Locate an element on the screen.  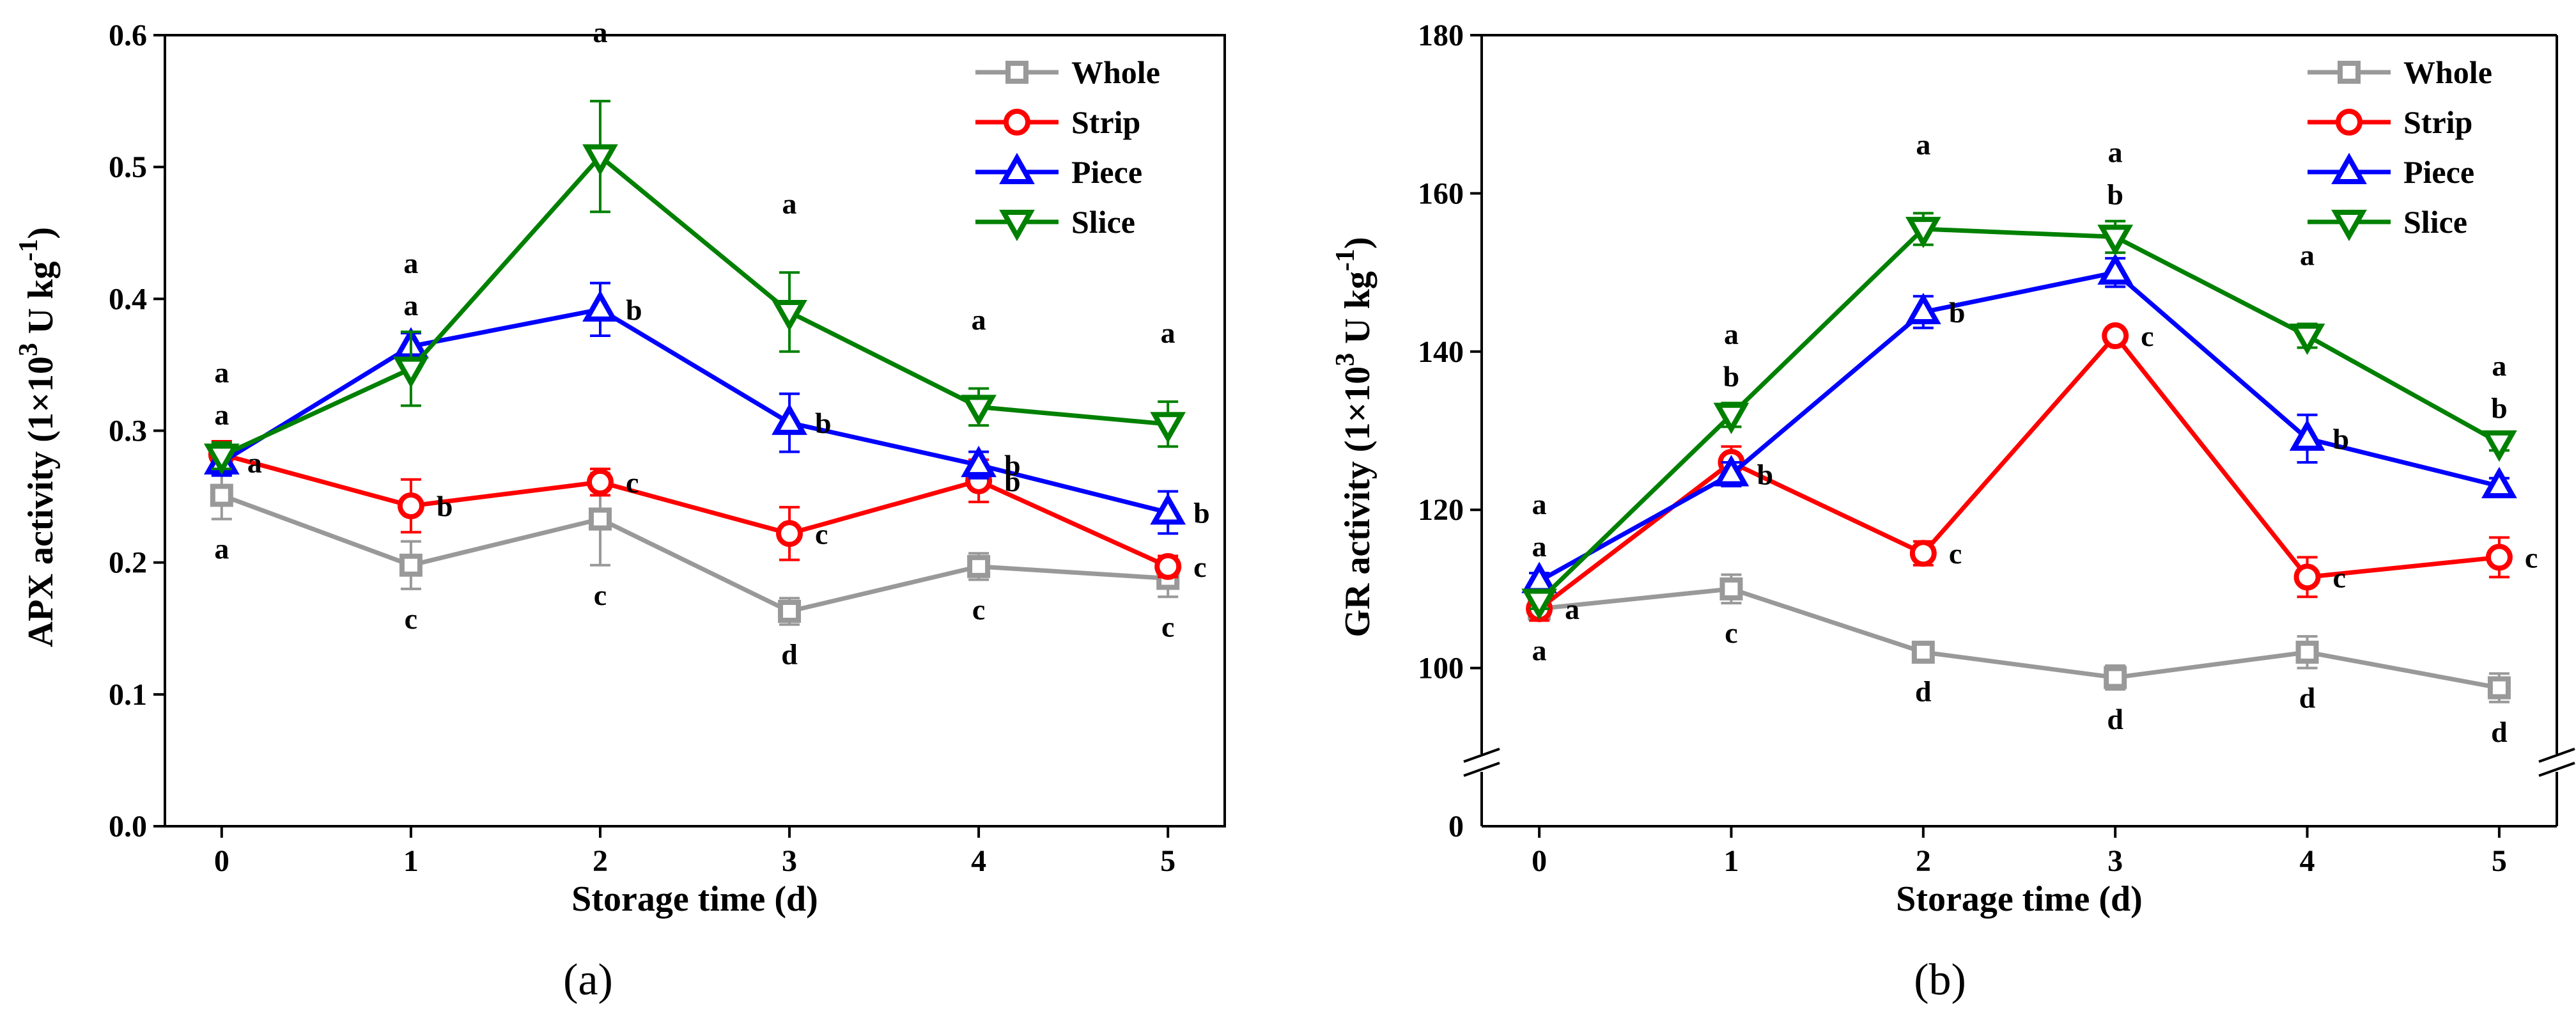
legend-label: Piece is located at coordinates (2438, 172).